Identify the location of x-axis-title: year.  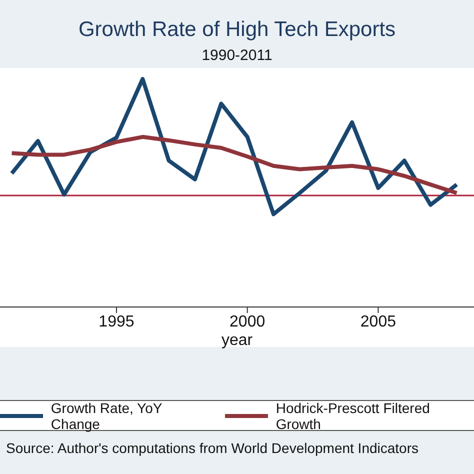
(237, 340).